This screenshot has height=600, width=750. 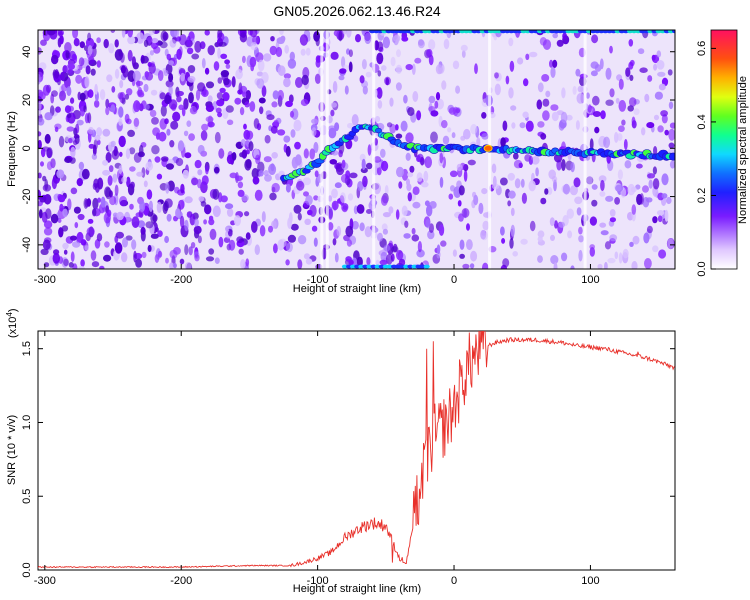 I want to click on snr-y-multiplier: (x104), so click(x=12, y=323).